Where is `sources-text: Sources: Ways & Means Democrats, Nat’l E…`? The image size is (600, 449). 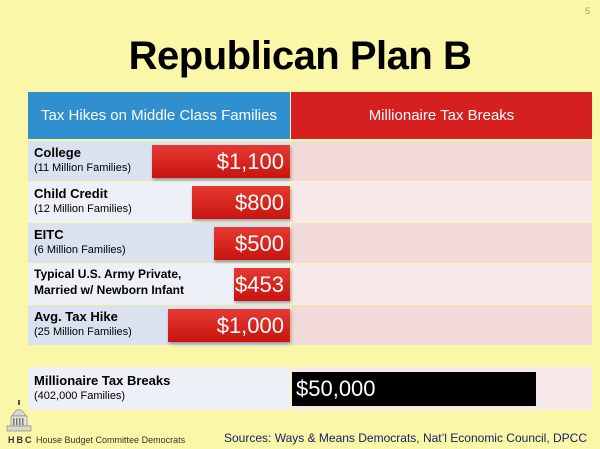
sources-text: Sources: Ways & Means Democrats, Nat’l E… is located at coordinates (405, 438).